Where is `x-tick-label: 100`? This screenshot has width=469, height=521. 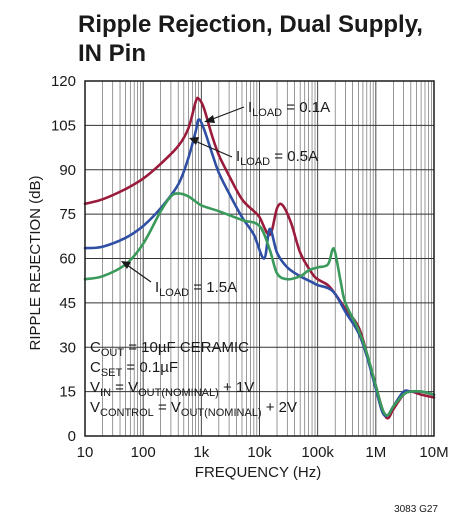
x-tick-label: 100 is located at coordinates (143, 452).